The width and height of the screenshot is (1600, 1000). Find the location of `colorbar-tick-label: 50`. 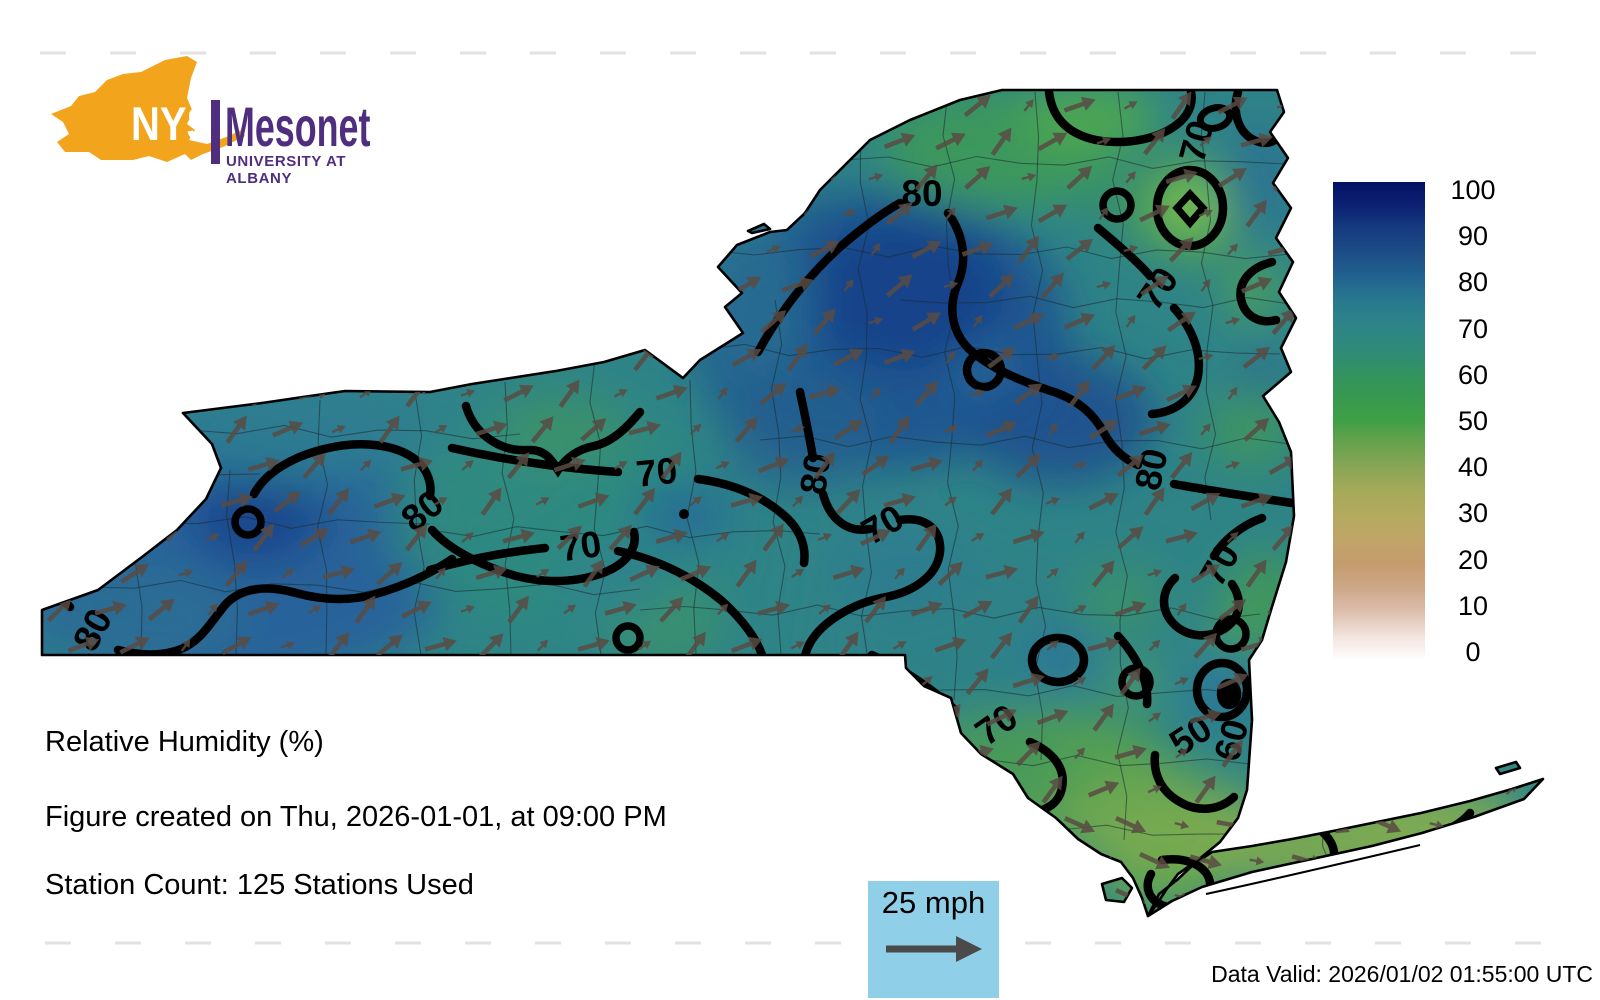

colorbar-tick-label: 50 is located at coordinates (1473, 421).